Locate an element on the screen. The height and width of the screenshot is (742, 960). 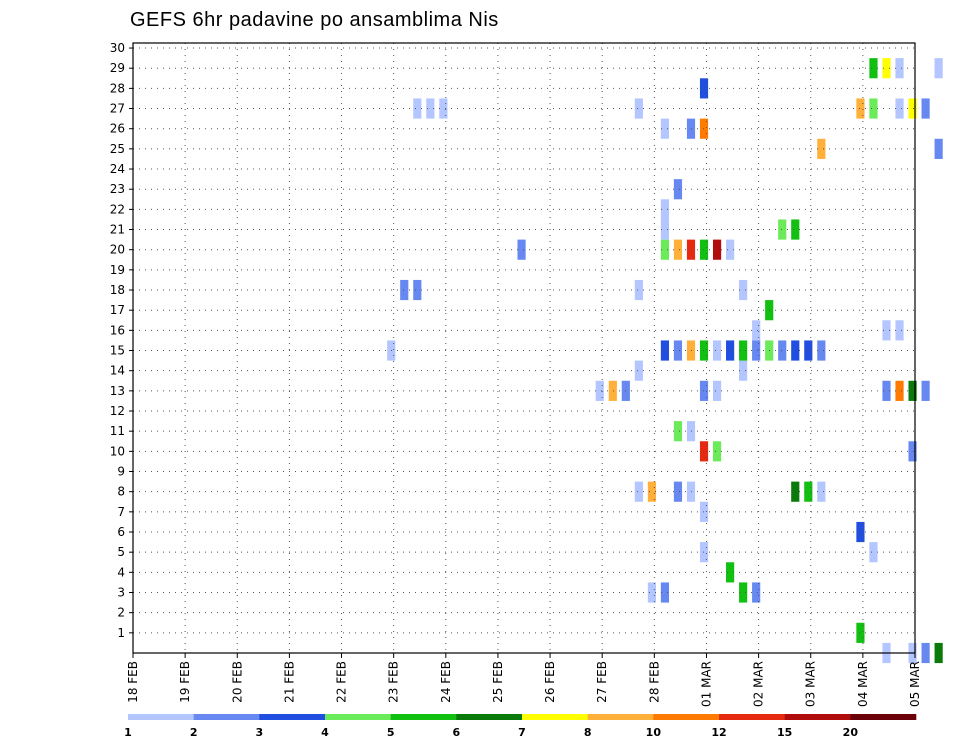
x-tick-14: 04 MAR is located at coordinates (863, 684).